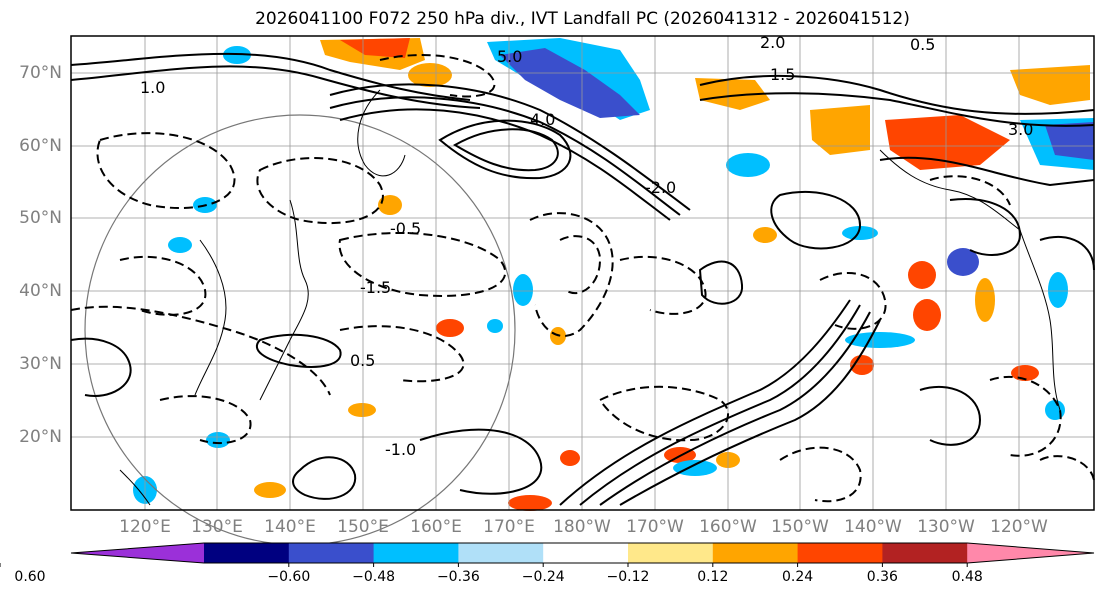 This screenshot has height=604, width=1105. I want to click on colorbar-tick-label: 0.48, so click(967, 577).